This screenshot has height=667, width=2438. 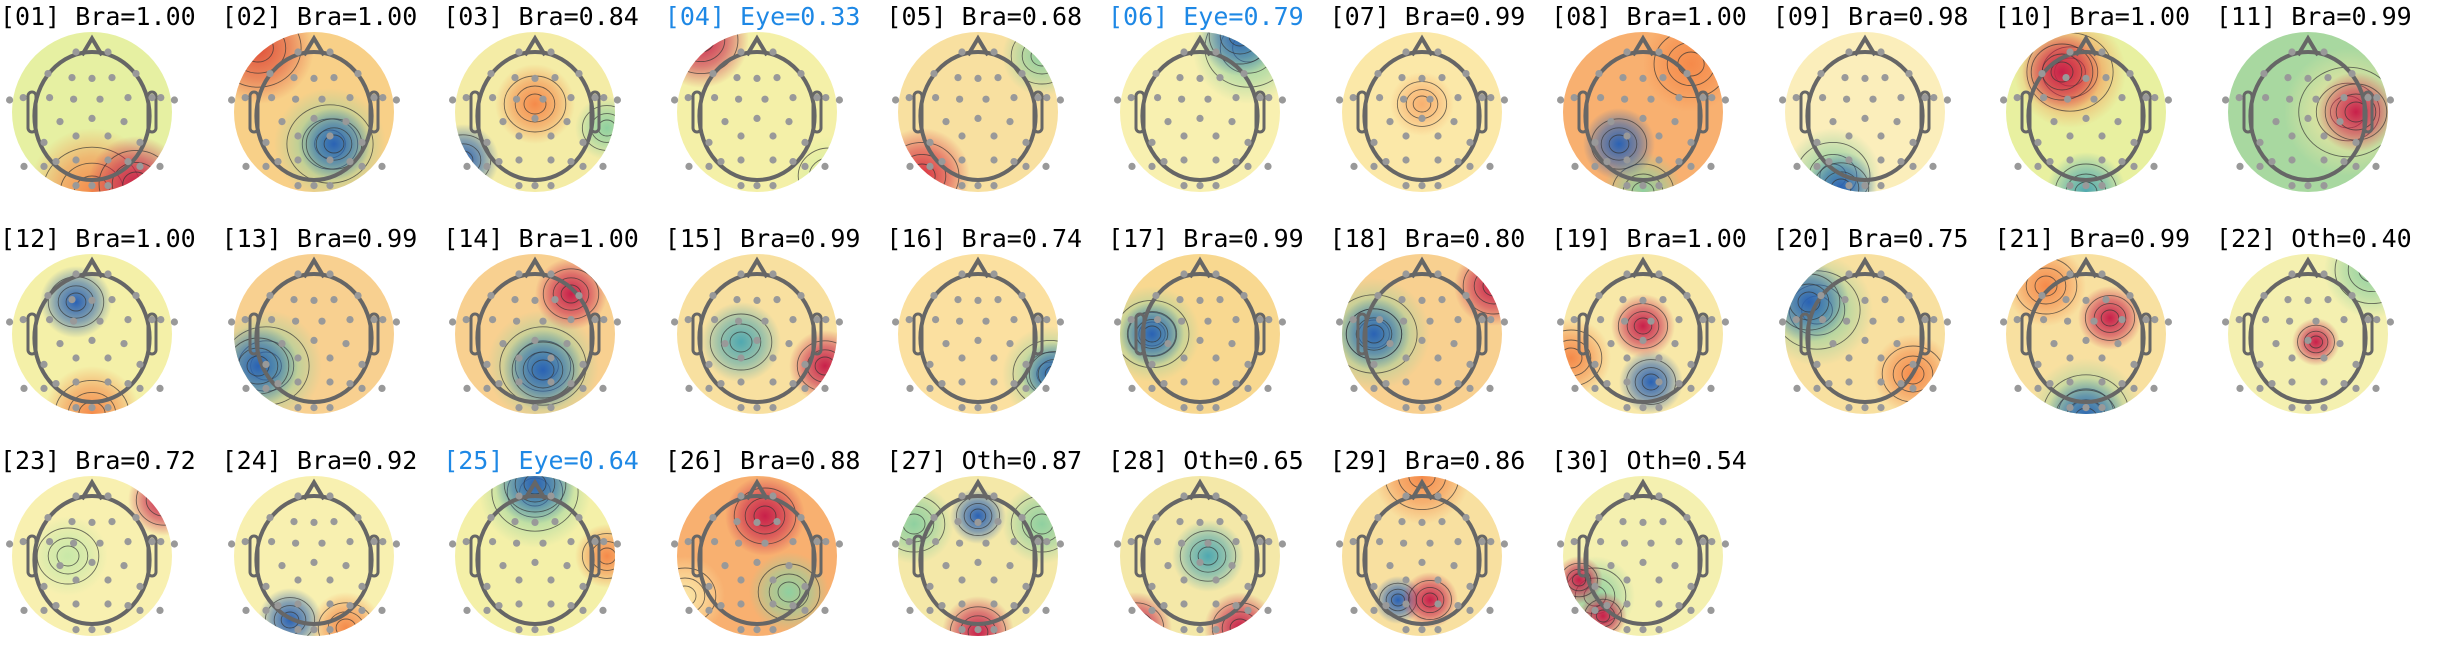 What do you see at coordinates (1661, 333) in the screenshot?
I see `topomap-panel: [19] Bra=1.00` at bounding box center [1661, 333].